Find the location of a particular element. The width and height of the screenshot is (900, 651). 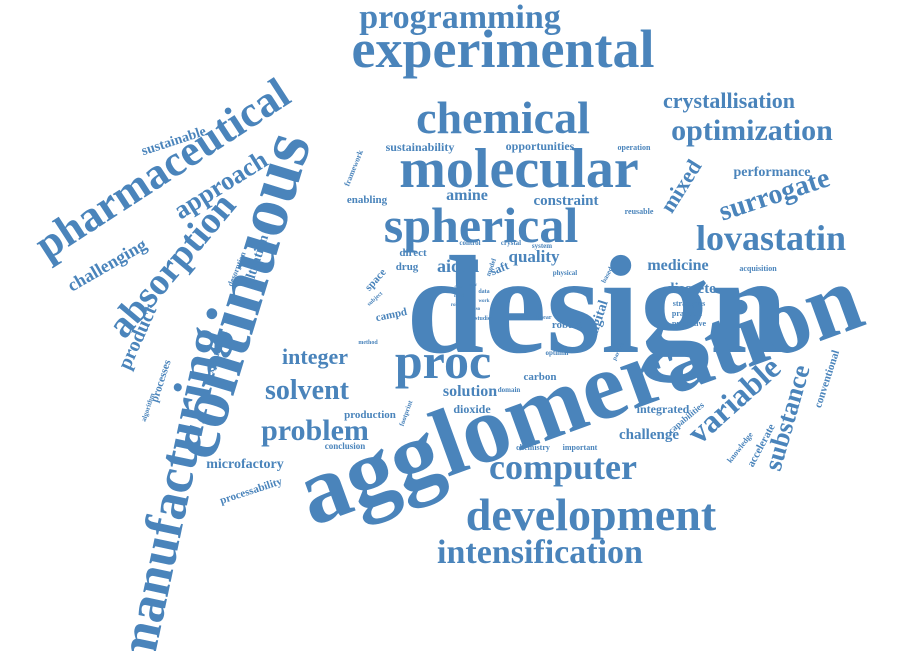

word-saft: saft is located at coordinates (499, 268).